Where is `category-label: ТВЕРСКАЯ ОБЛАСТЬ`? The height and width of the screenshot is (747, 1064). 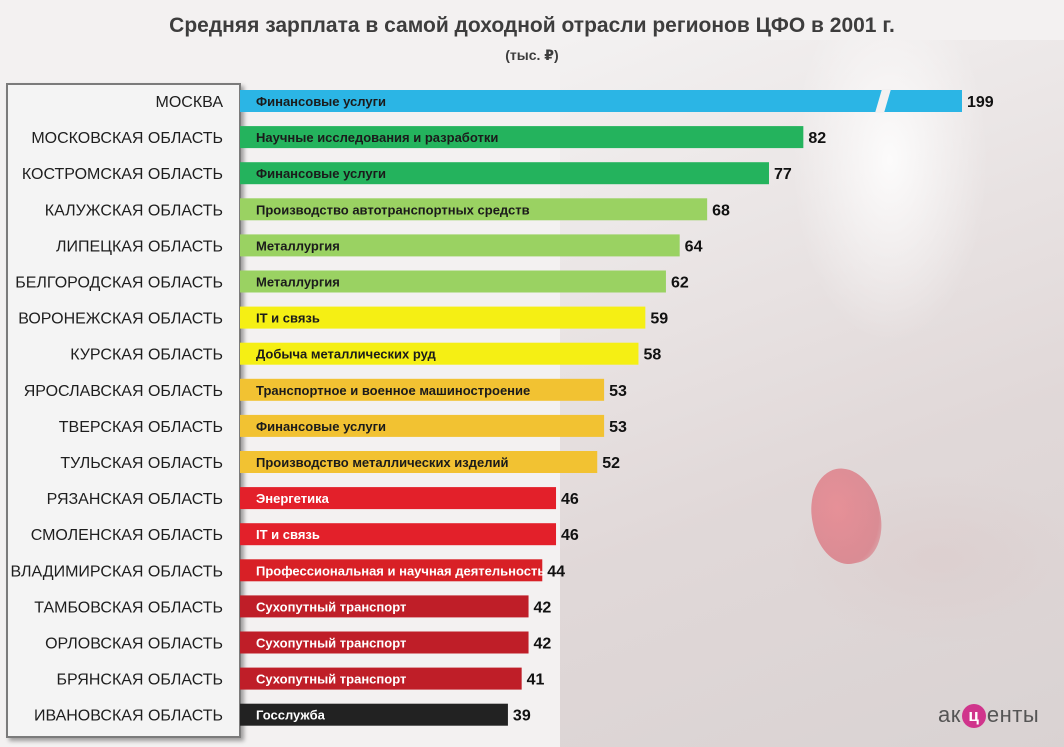
category-label: ТВЕРСКАЯ ОБЛАСТЬ is located at coordinates (141, 427).